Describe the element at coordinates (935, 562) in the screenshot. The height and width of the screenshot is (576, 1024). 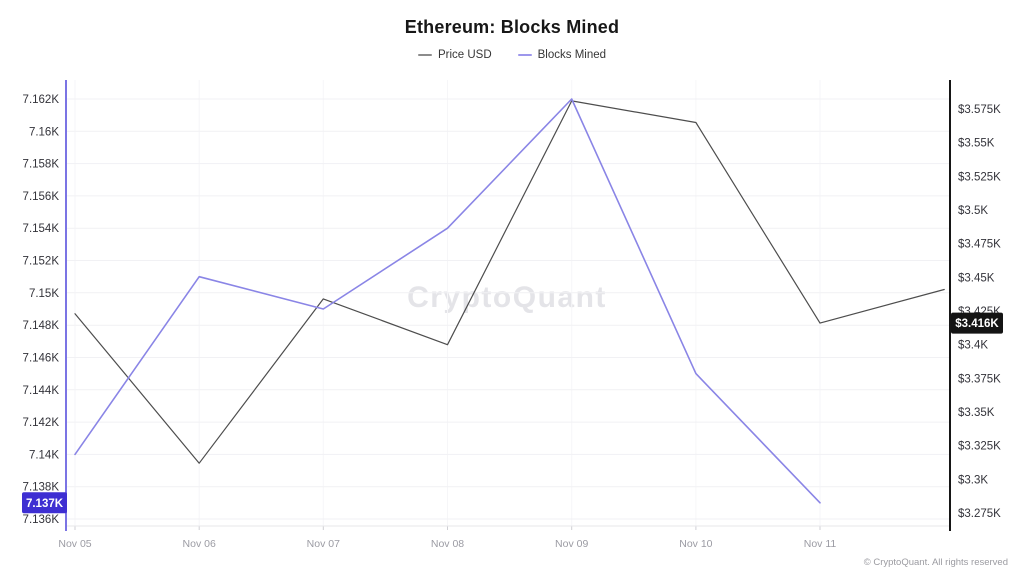
I see `copyright-footer: © CryptoQuant. All rights reserved` at that location.